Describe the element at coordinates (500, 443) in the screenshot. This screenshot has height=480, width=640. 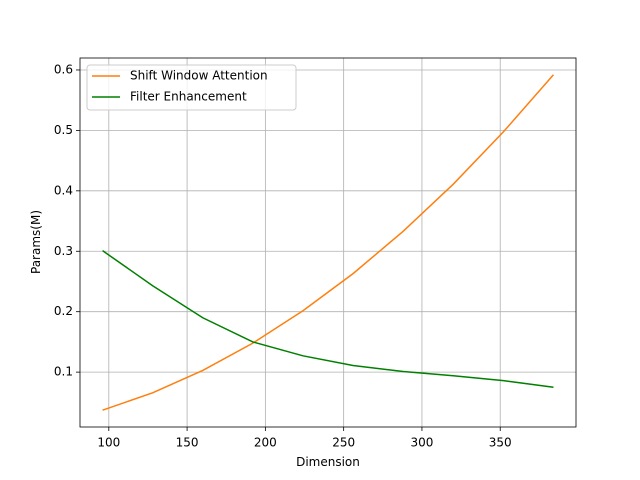
I see `x-tick-label: 350` at that location.